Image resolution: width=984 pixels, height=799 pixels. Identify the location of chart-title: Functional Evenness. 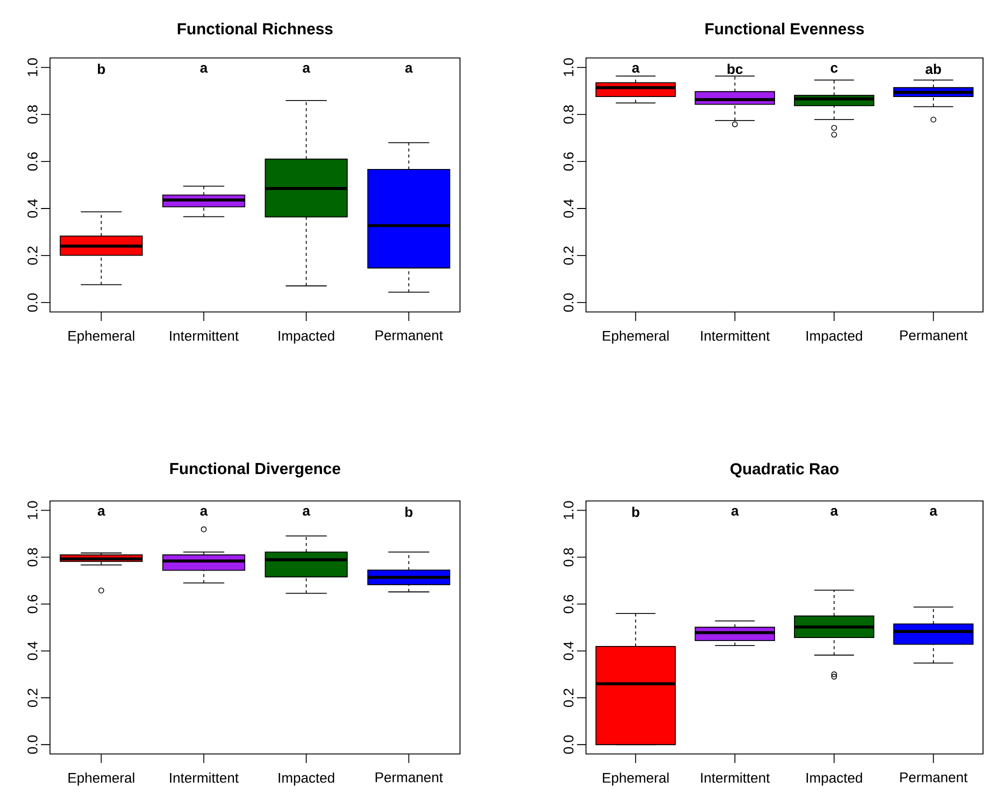
(785, 28).